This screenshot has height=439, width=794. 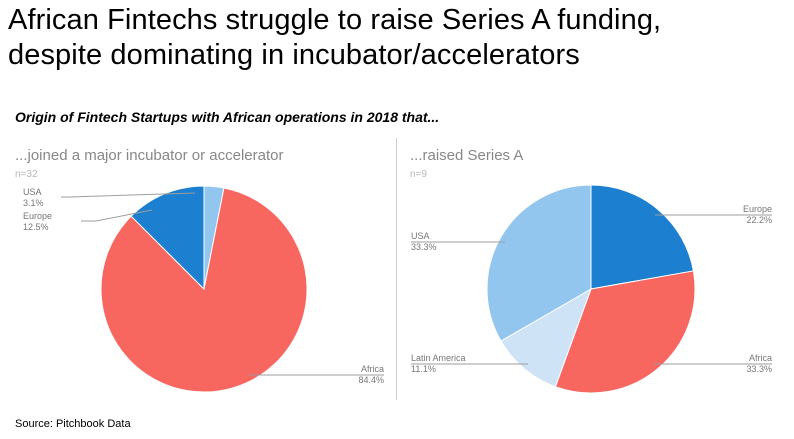 What do you see at coordinates (759, 369) in the screenshot?
I see `pie-series-a-value-africa: 33.3%` at bounding box center [759, 369].